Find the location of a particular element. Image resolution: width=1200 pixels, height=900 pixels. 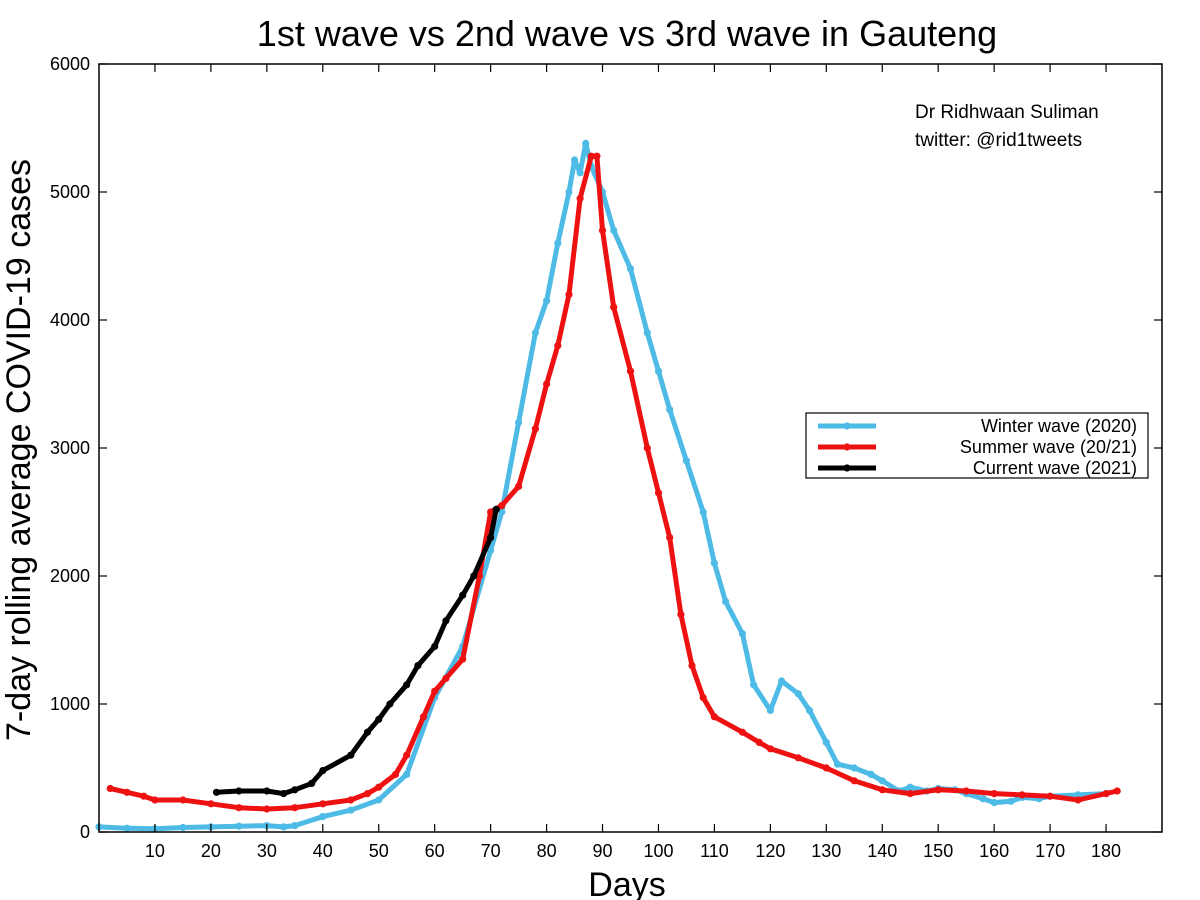

y-tick-label: 4000 is located at coordinates (70, 320).